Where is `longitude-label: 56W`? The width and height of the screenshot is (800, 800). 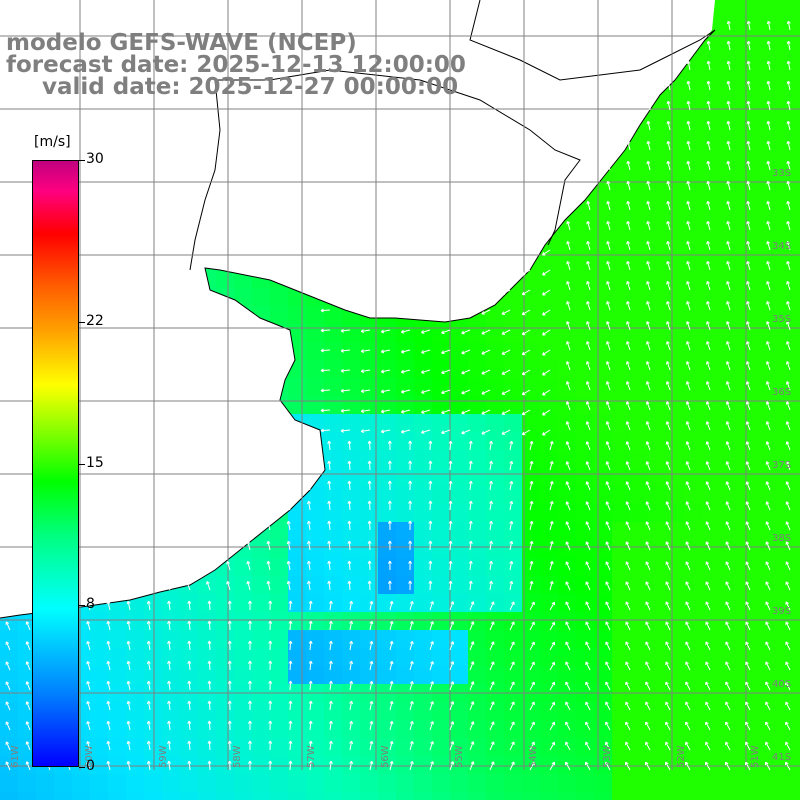 longitude-label: 56W is located at coordinates (385, 756).